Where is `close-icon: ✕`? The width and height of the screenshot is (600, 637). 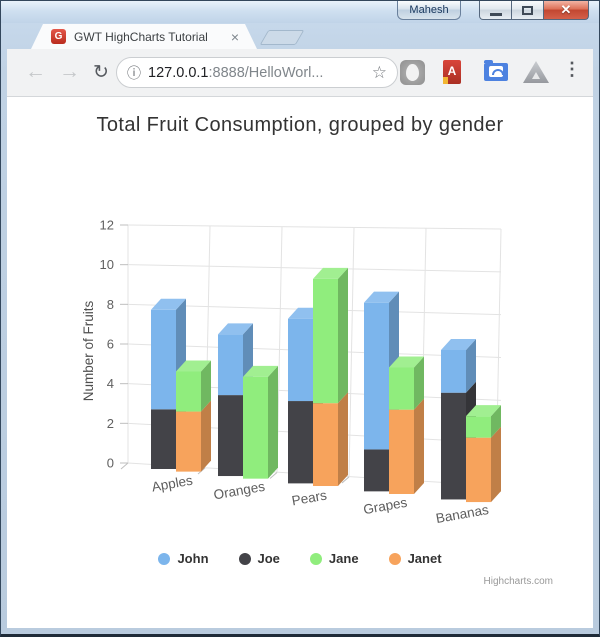 close-icon: ✕ is located at coordinates (566, 9).